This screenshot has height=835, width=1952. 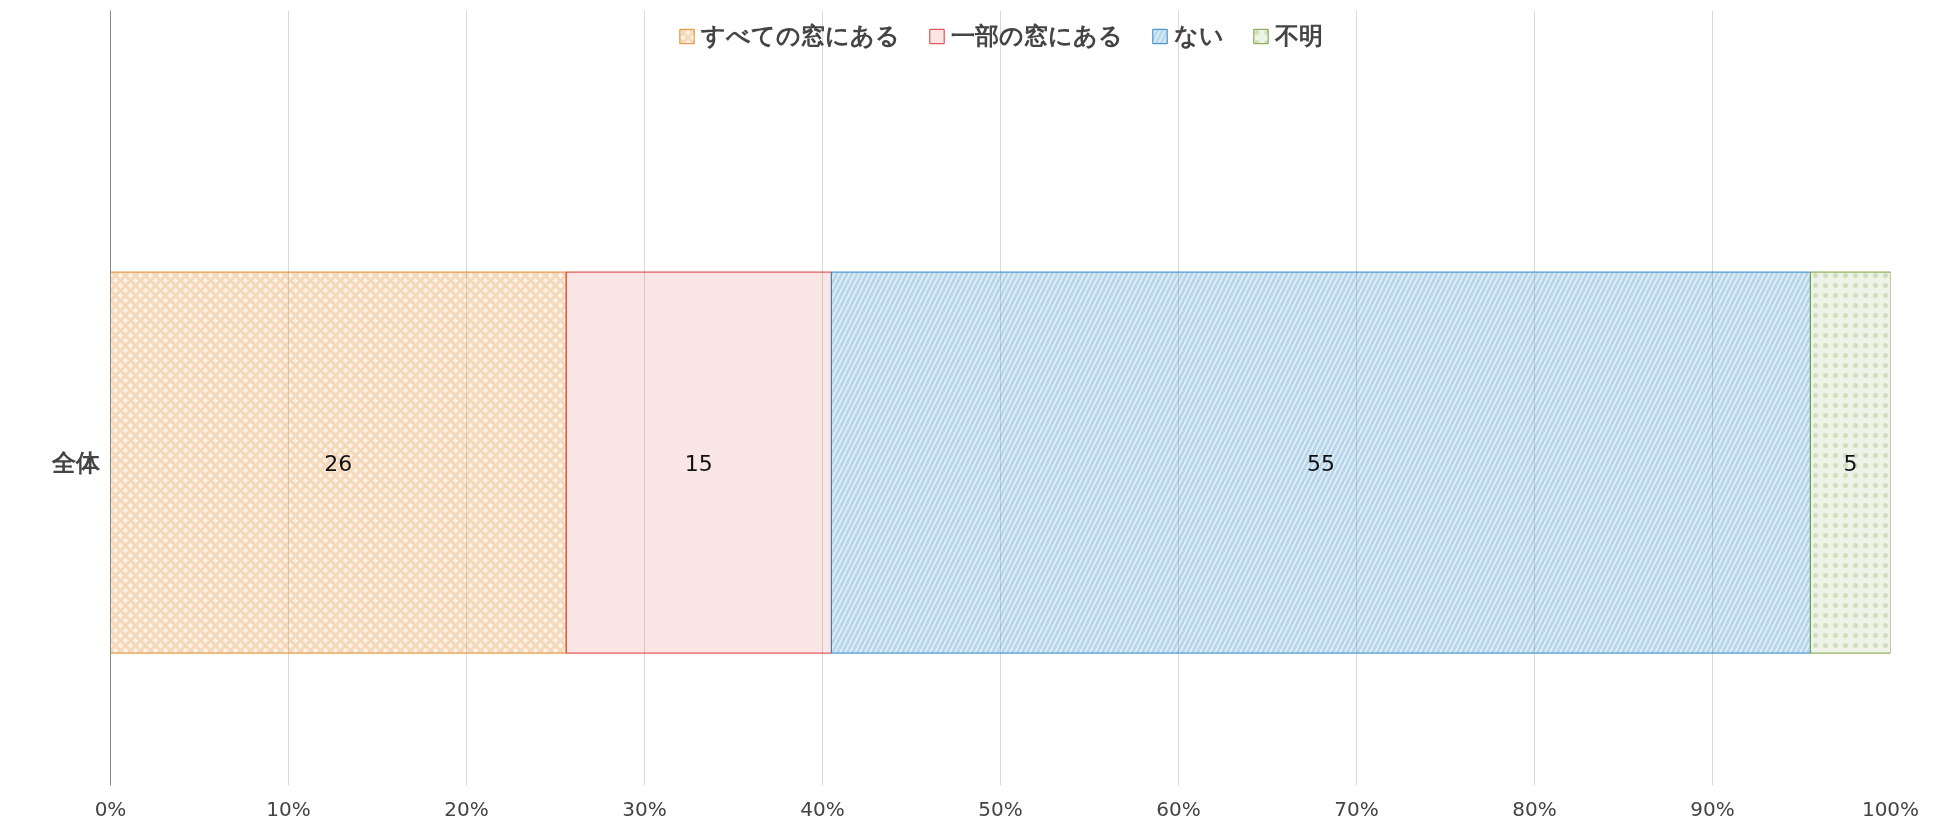 I want to click on x-tick-label: 40%, so click(x=822, y=808).